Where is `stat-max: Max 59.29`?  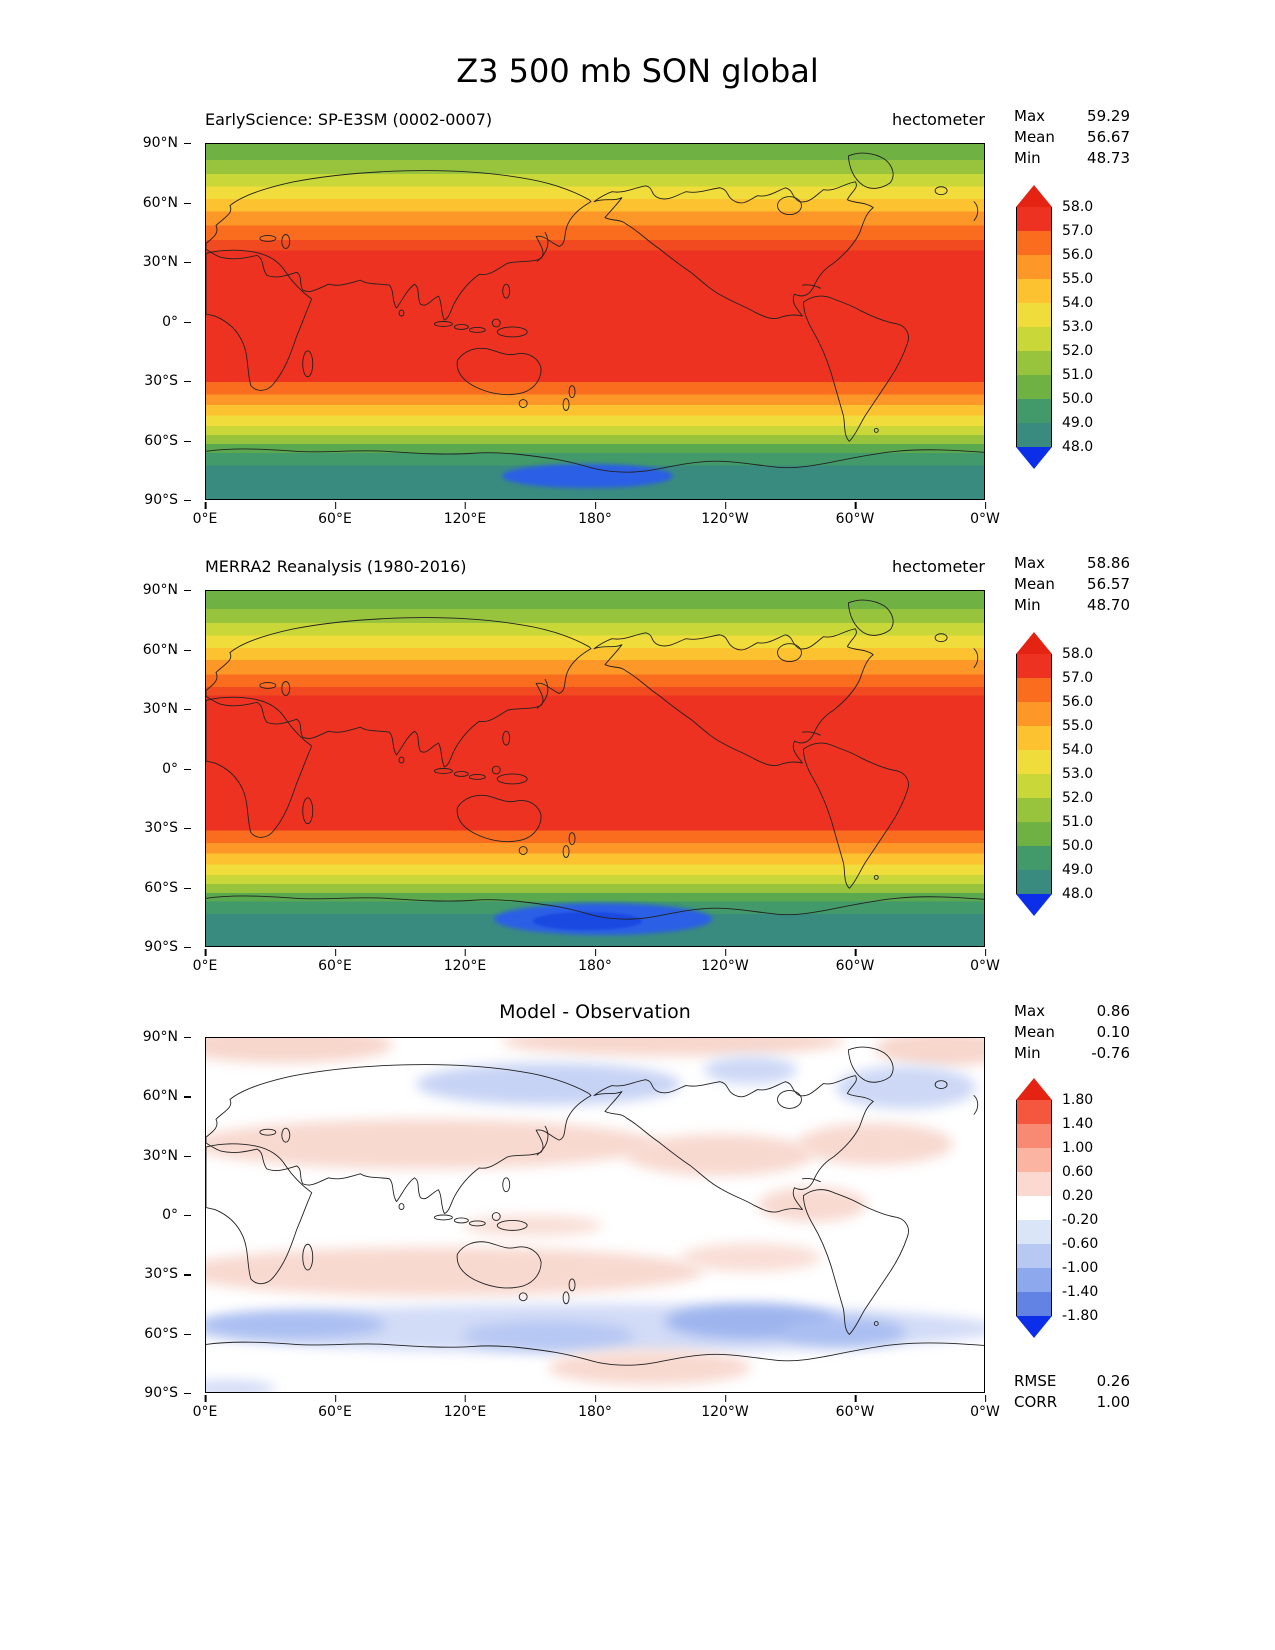 stat-max: Max 59.29 is located at coordinates (1072, 116).